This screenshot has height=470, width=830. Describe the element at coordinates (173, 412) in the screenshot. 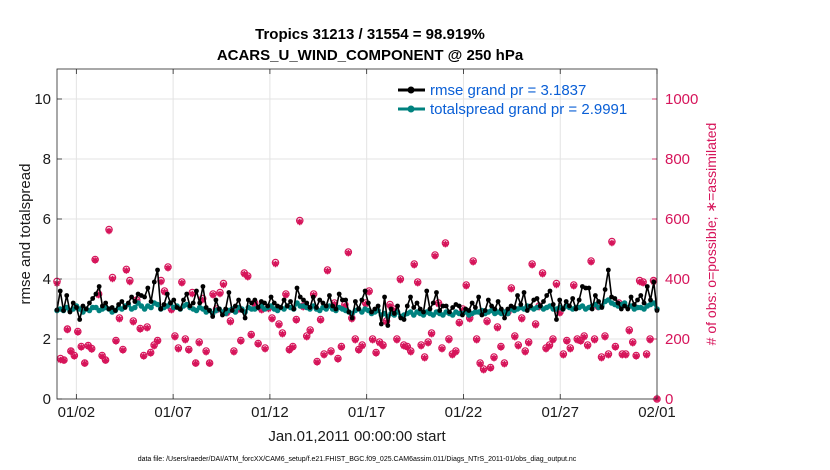

I see `x-tick-label: 01/07` at that location.